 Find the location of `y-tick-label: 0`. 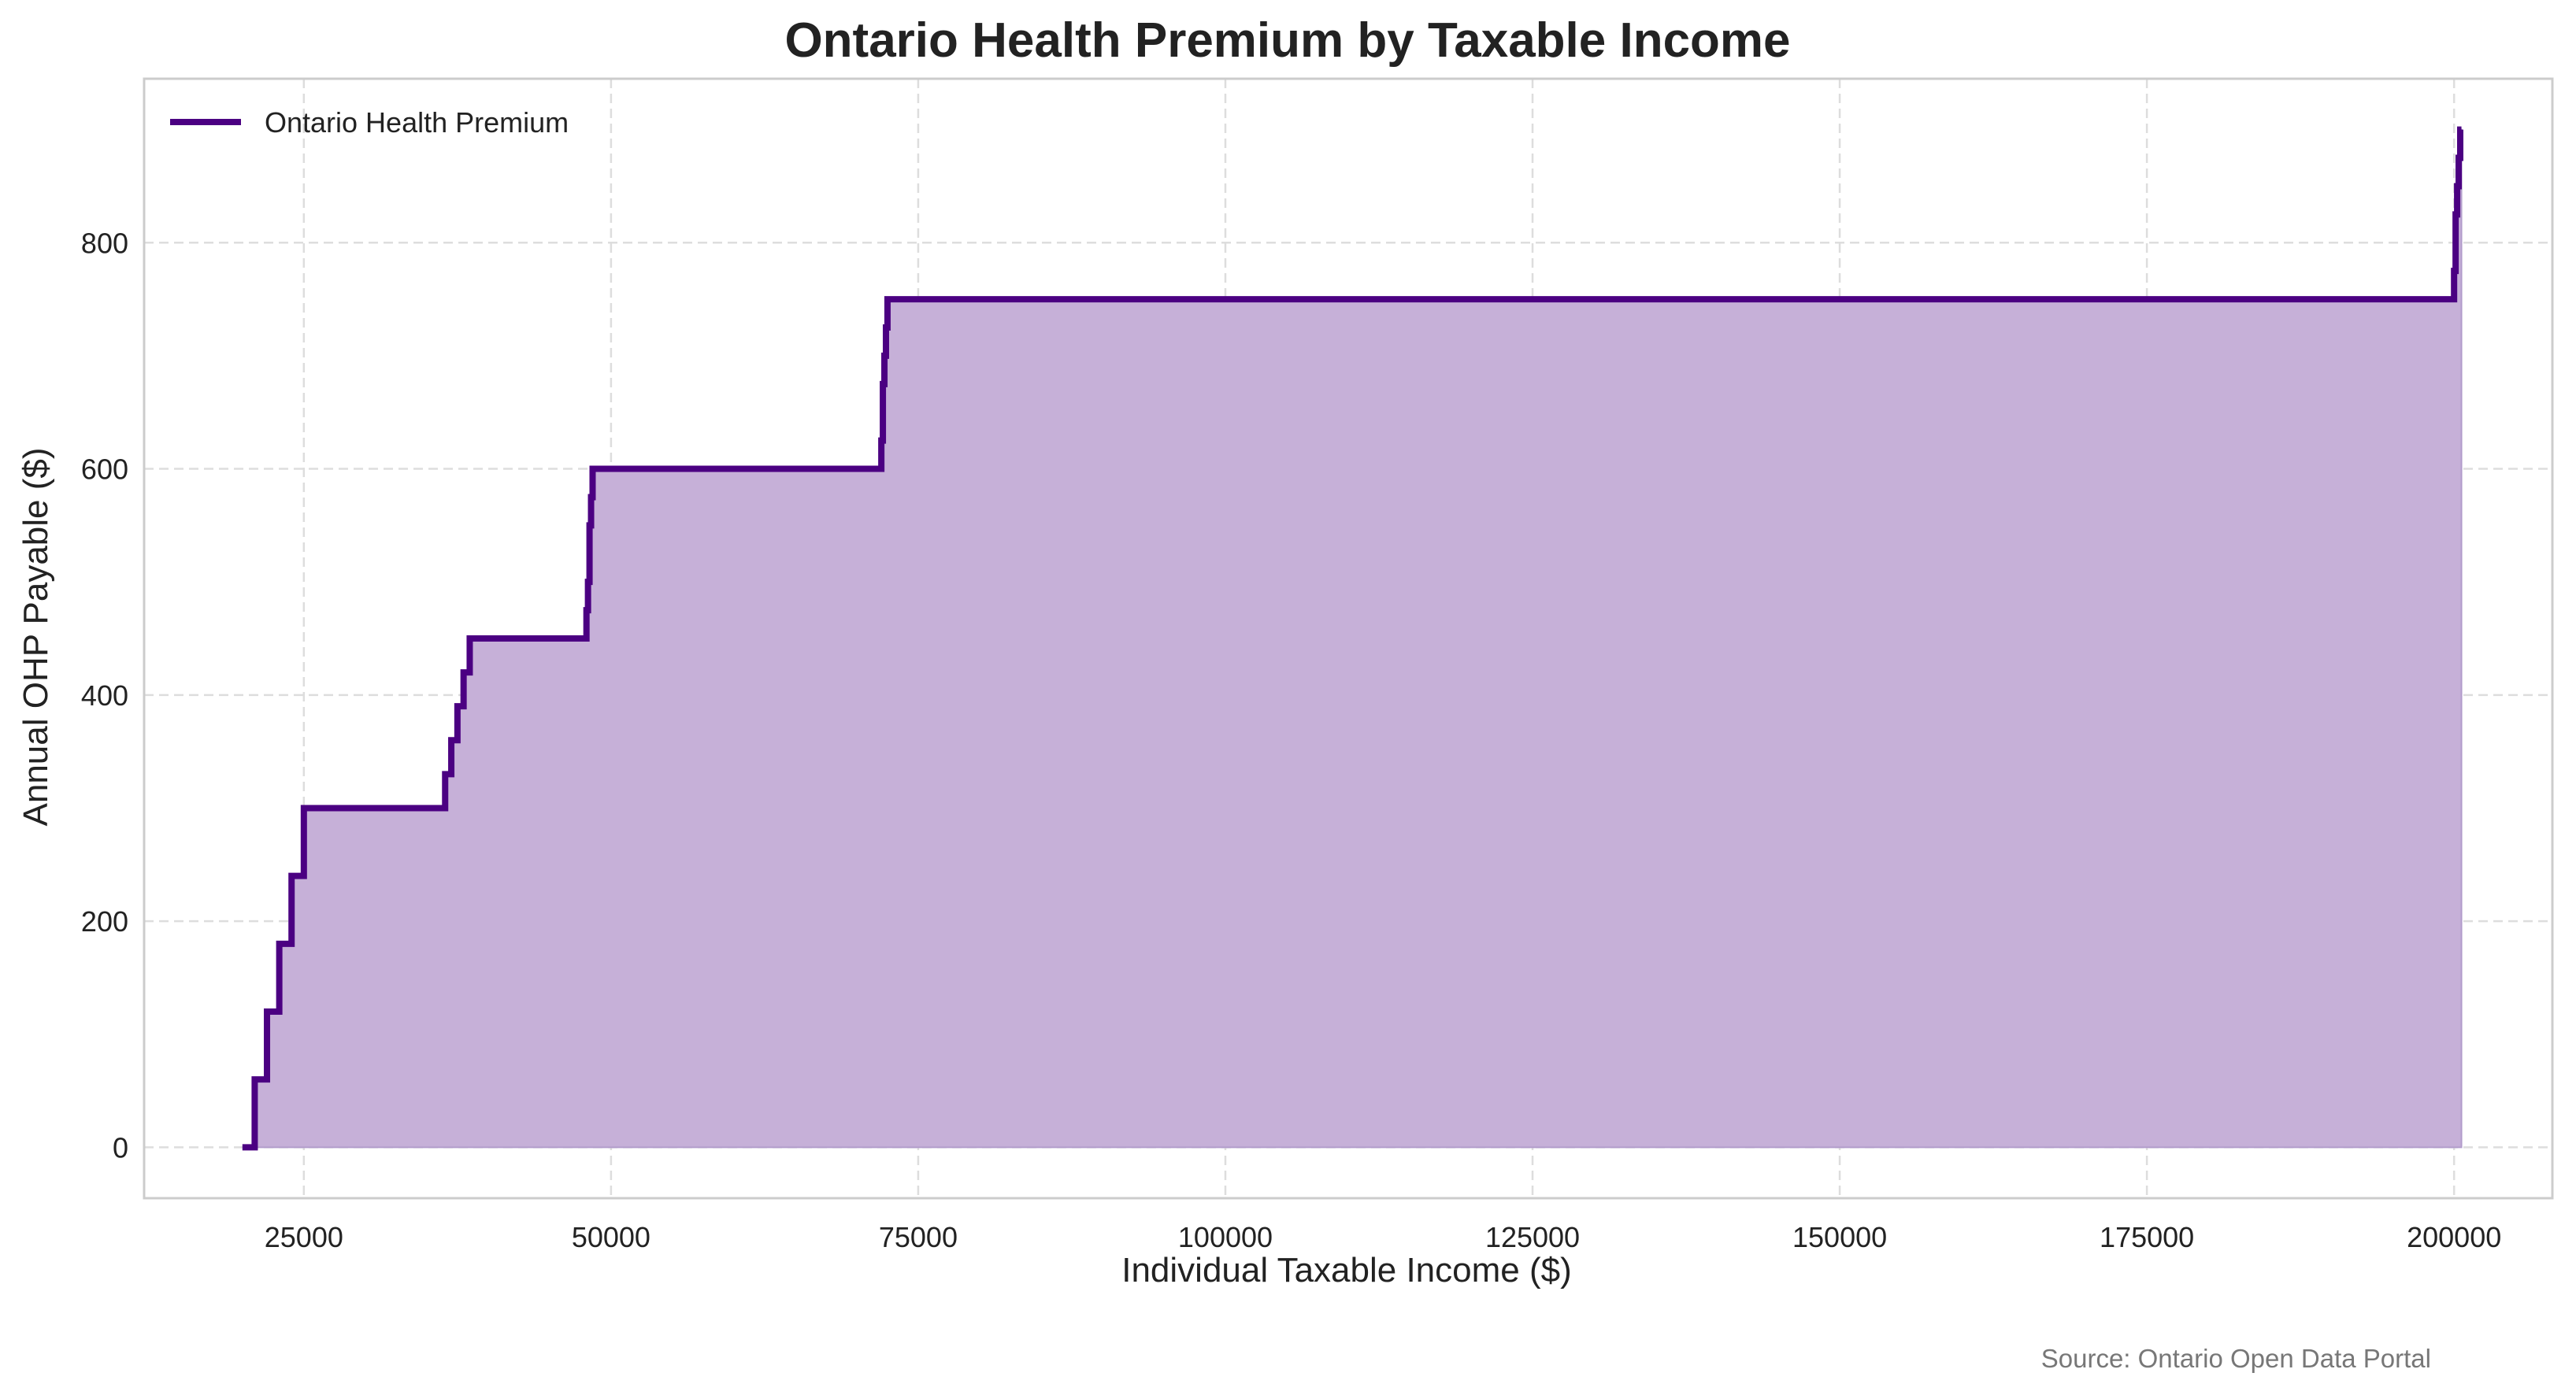

y-tick-label: 0 is located at coordinates (120, 1147).